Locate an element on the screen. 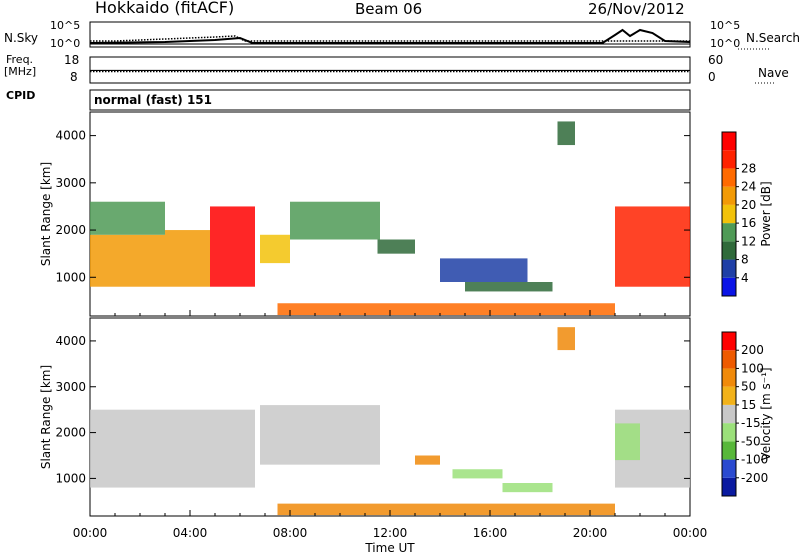  nave-tick-top: 60 is located at coordinates (716, 60).